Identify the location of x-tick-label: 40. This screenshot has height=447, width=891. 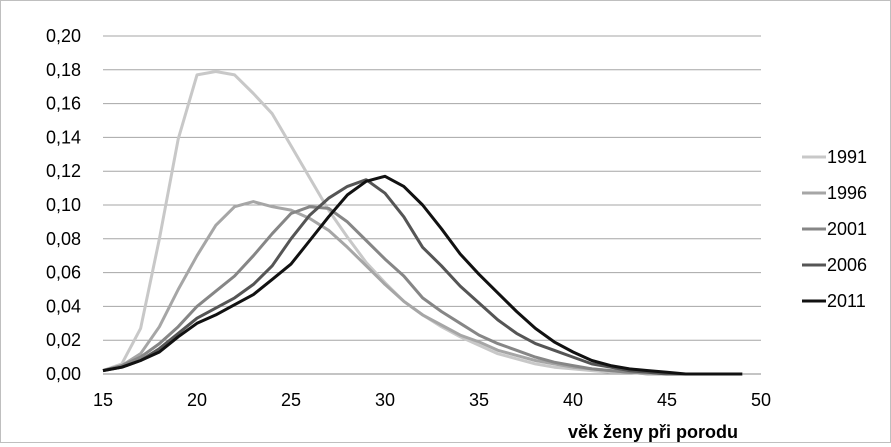
(573, 400).